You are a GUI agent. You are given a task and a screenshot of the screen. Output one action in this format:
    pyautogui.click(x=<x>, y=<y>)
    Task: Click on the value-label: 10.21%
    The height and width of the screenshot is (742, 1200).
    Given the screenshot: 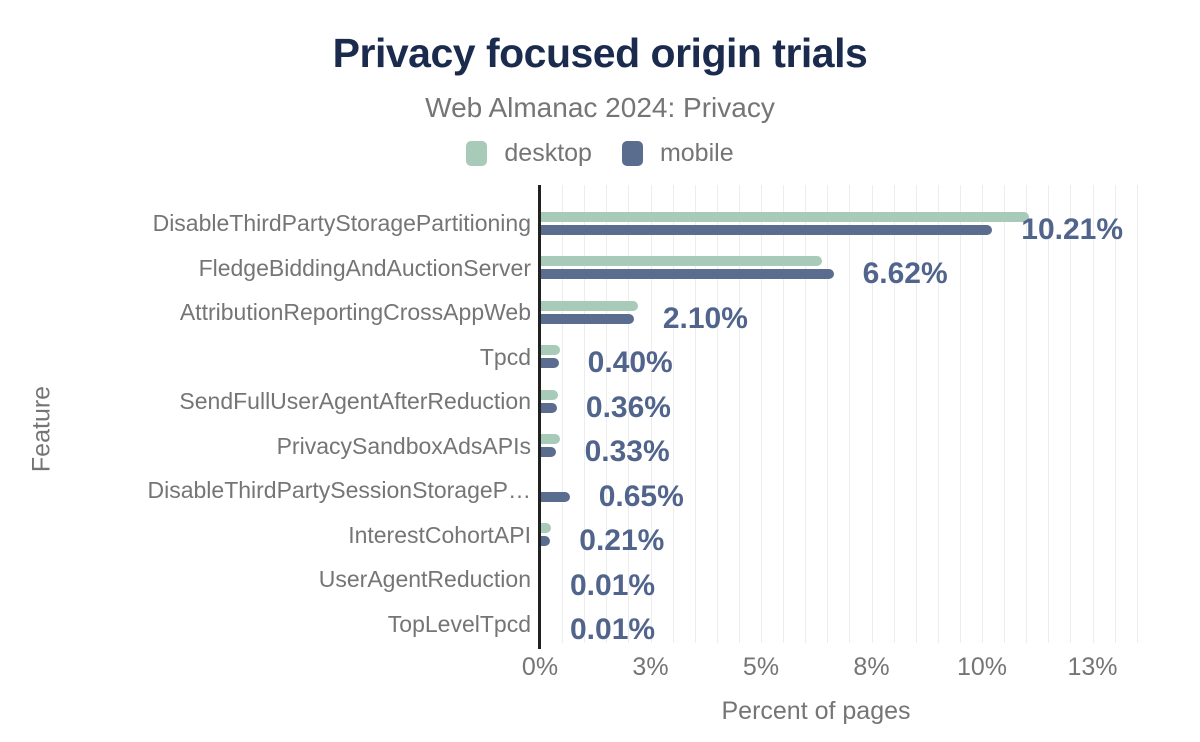 What is the action you would take?
    pyautogui.click(x=1072, y=229)
    